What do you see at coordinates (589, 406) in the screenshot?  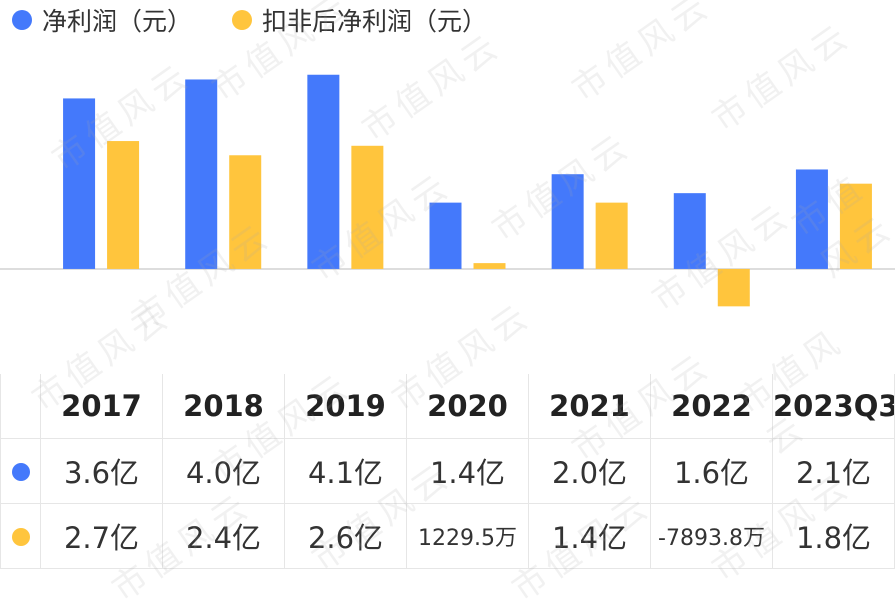 I see `table-header-2021: 2021` at bounding box center [589, 406].